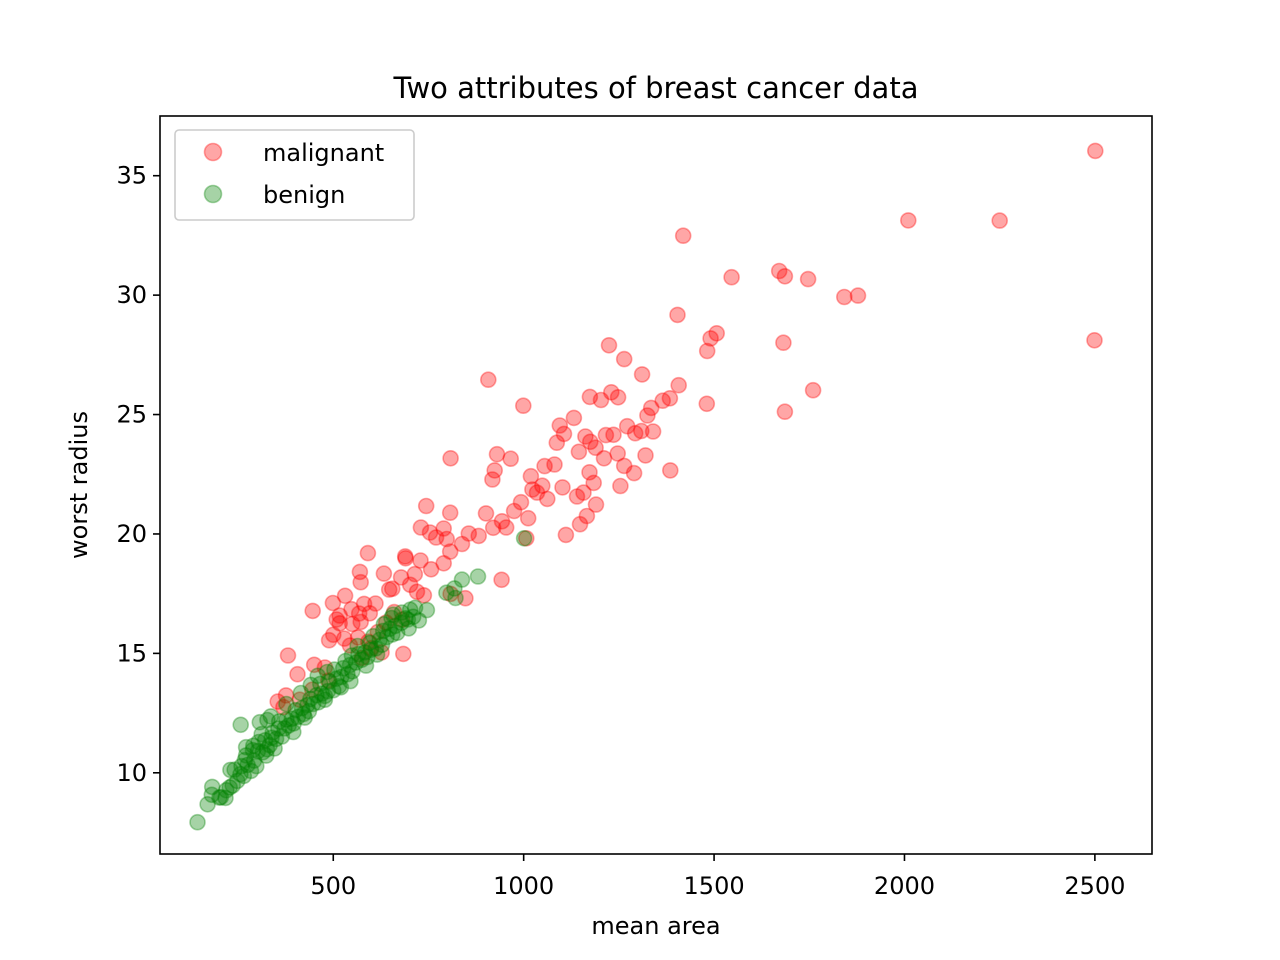 This screenshot has width=1280, height=960. I want to click on y-tick-label-25: 25, so click(131, 415).